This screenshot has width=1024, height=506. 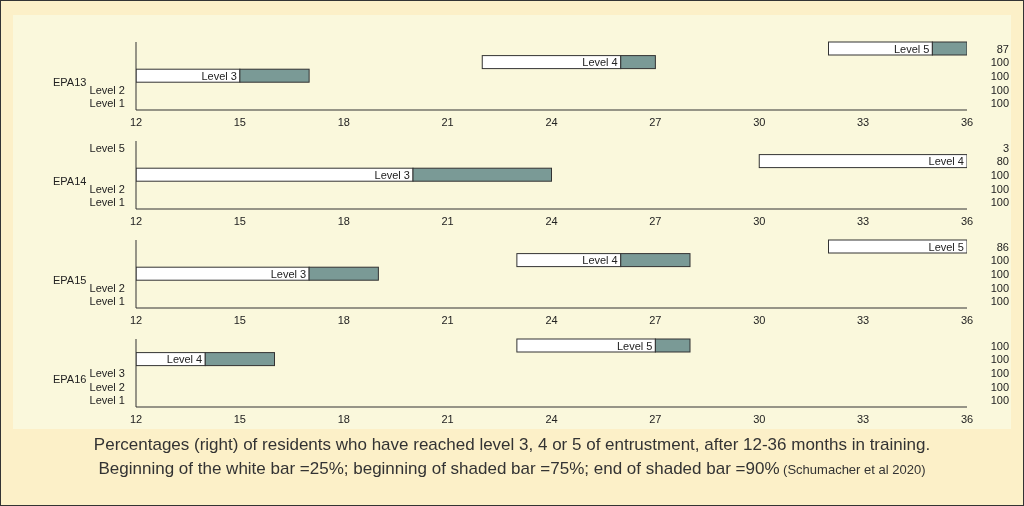 What do you see at coordinates (70, 180) in the screenshot?
I see `y-axis-title: EPA14` at bounding box center [70, 180].